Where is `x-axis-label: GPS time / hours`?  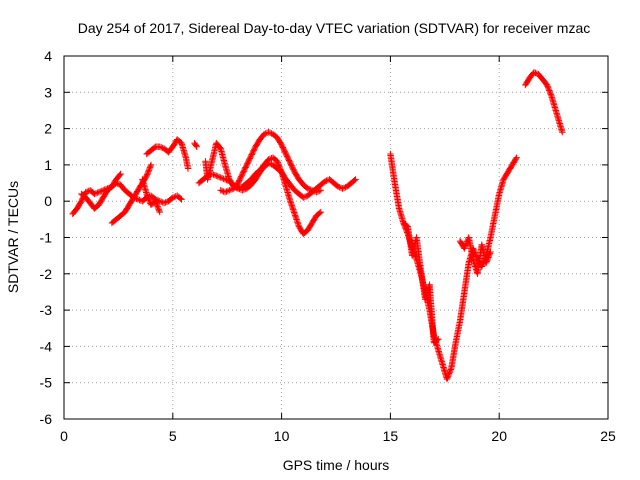 x-axis-label: GPS time / hours is located at coordinates (336, 465).